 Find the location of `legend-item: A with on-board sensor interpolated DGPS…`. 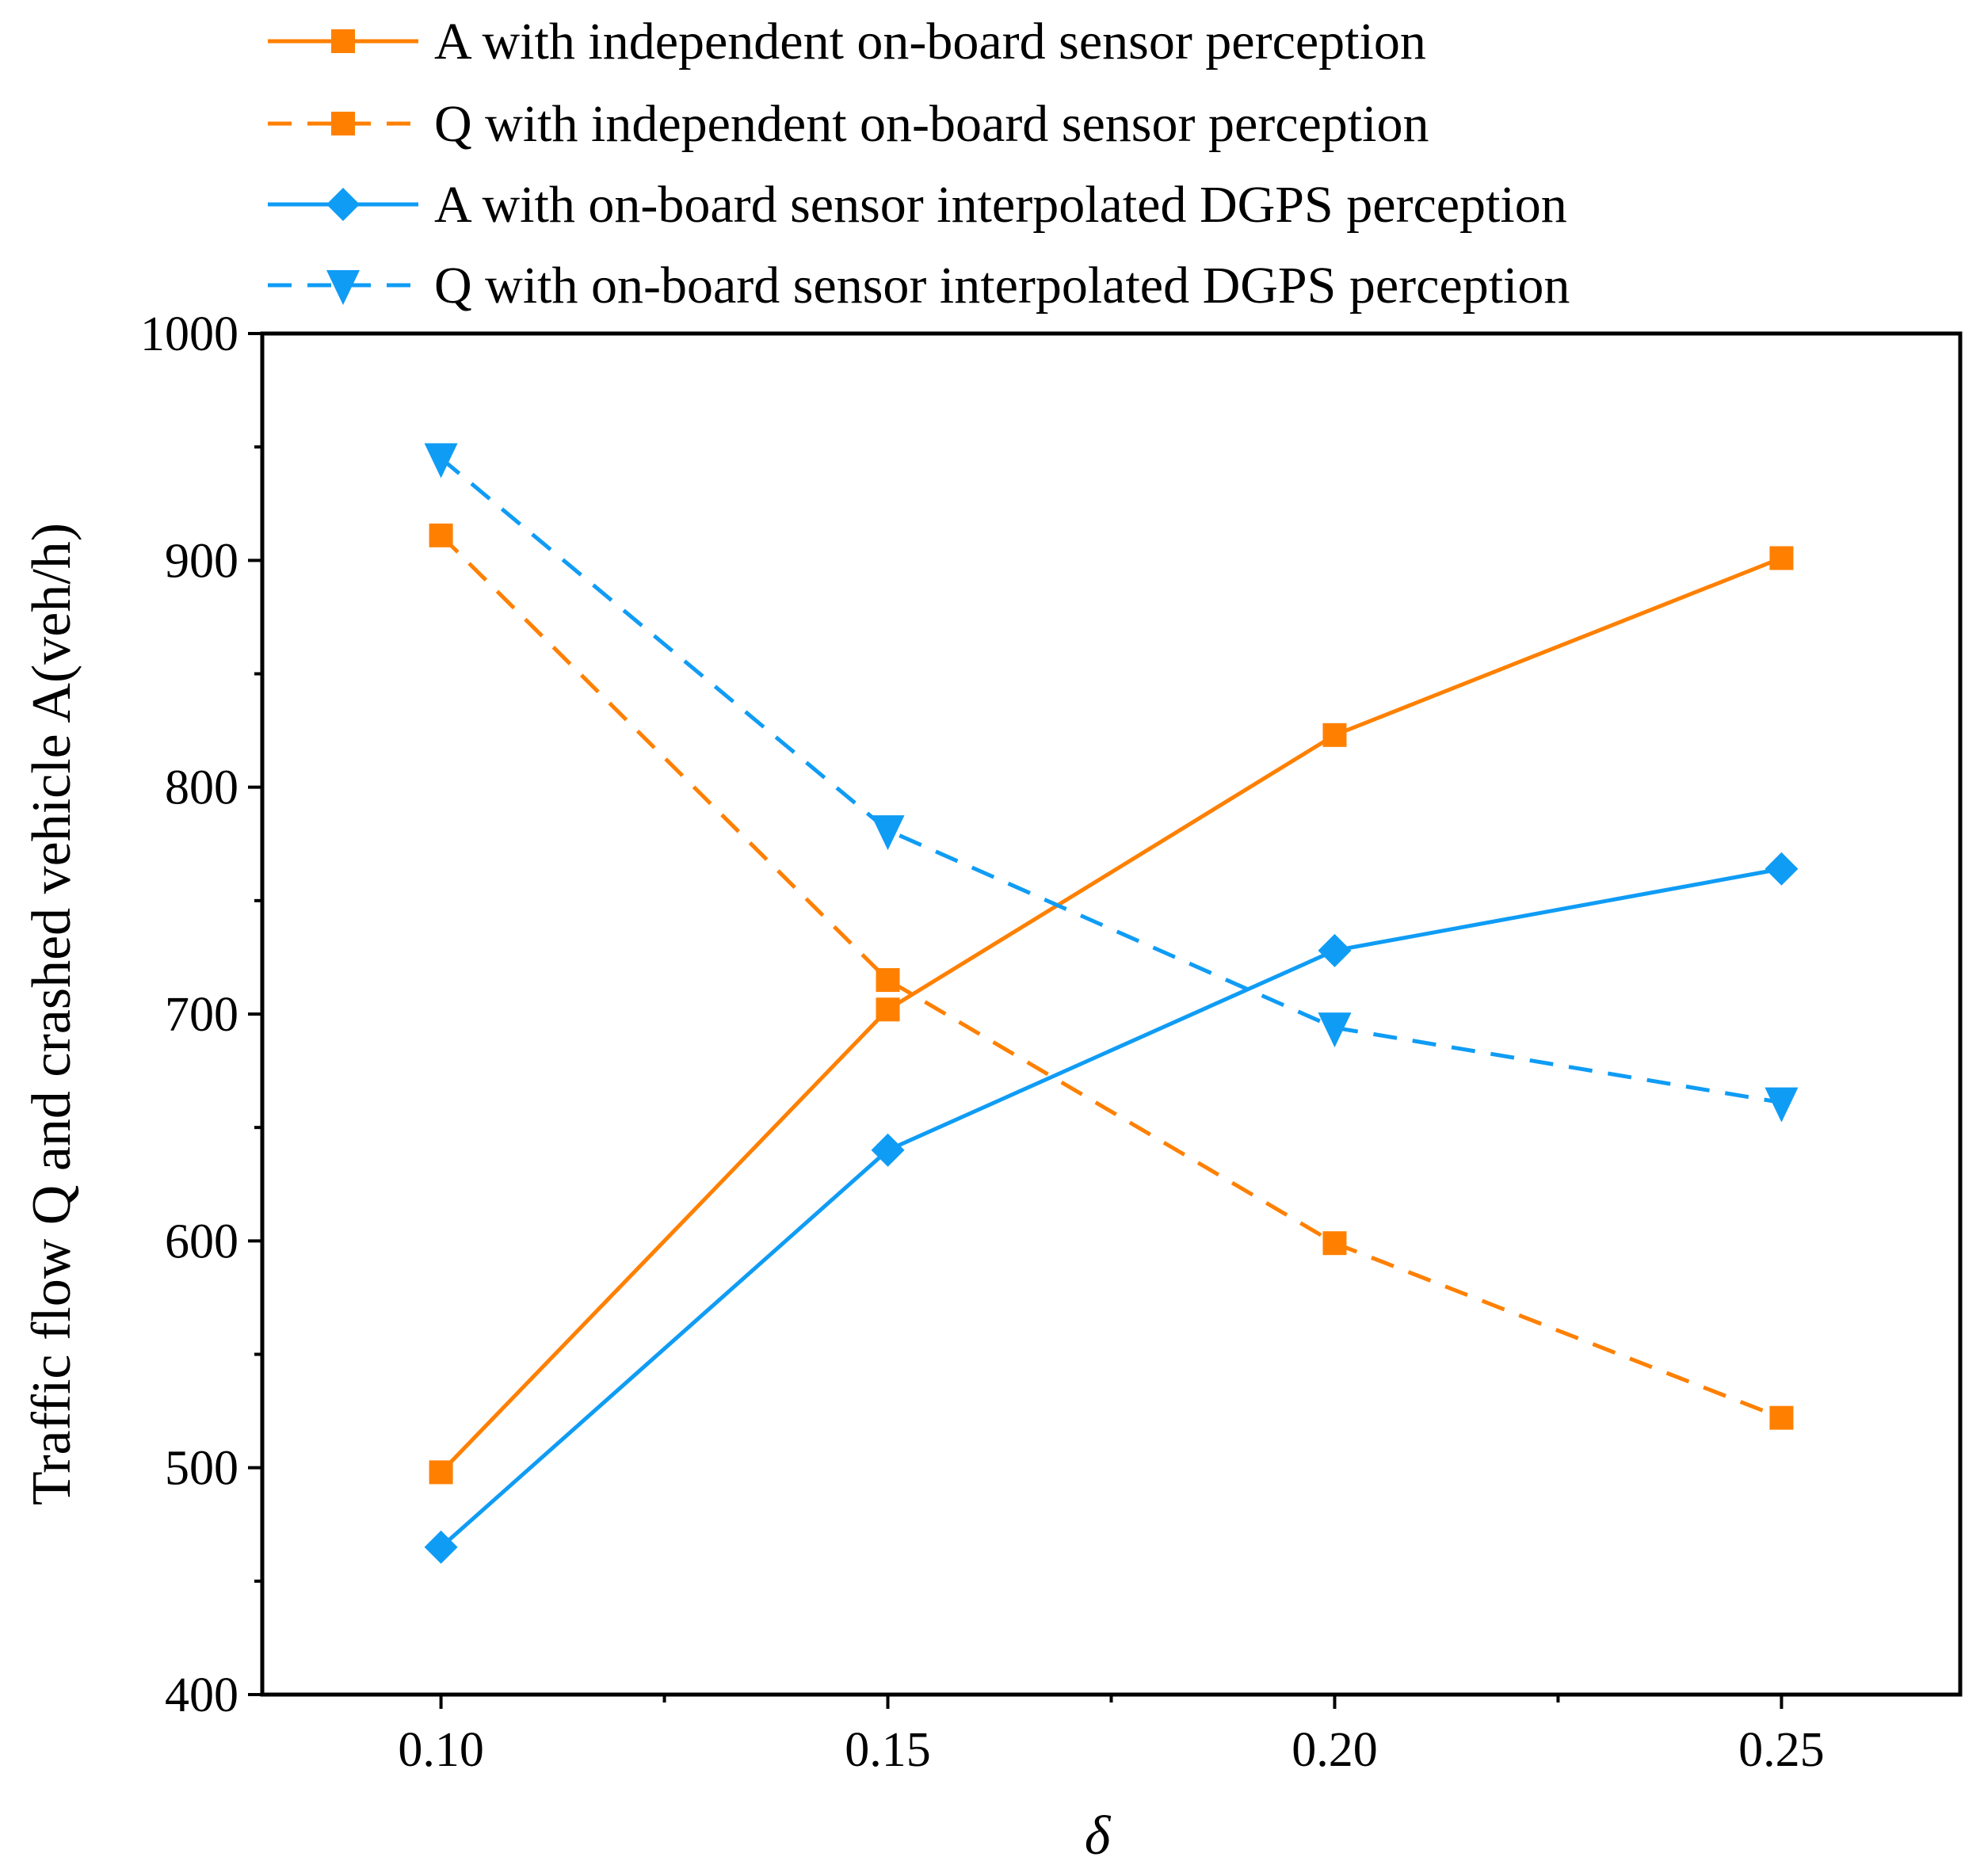

legend-item: A with on-board sensor interpolated DGPS… is located at coordinates (917, 205).